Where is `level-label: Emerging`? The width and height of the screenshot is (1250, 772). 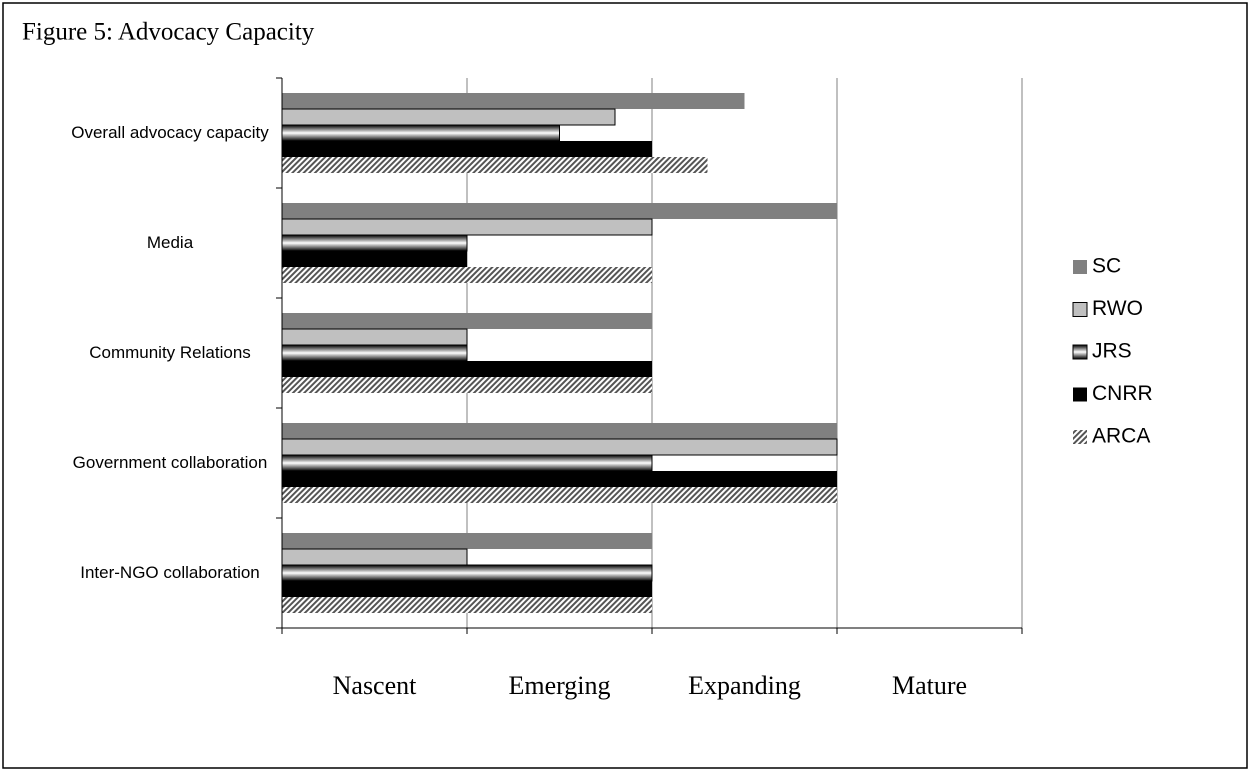 level-label: Emerging is located at coordinates (559, 685).